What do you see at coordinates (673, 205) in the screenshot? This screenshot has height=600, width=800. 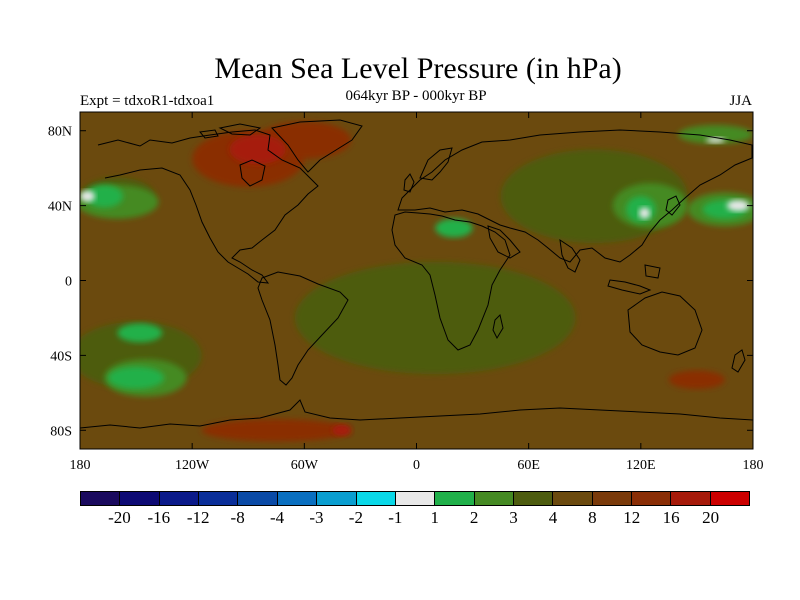 I see `coastline-japan` at bounding box center [673, 205].